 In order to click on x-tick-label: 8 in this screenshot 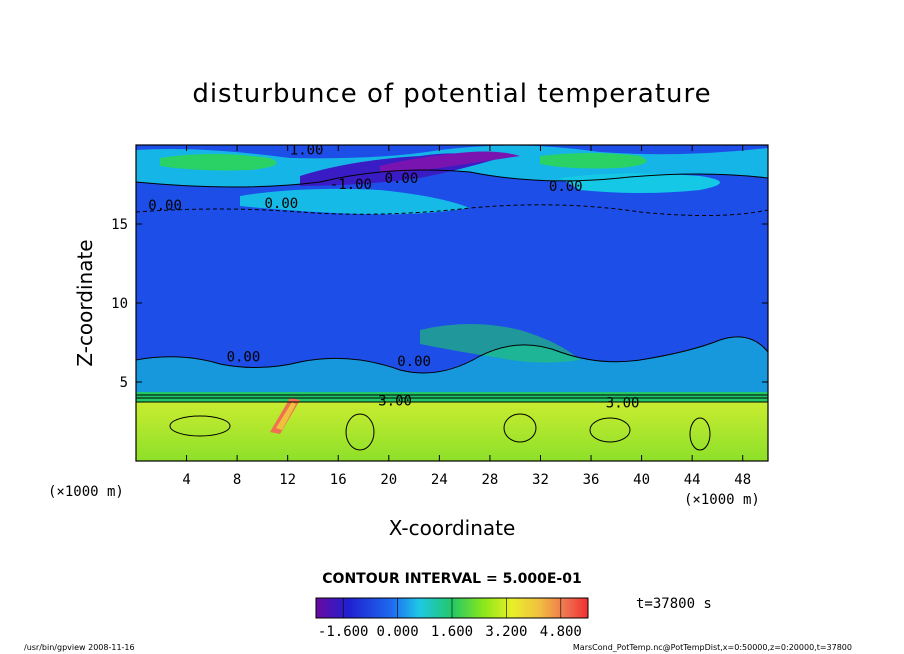, I will do `click(237, 480)`.